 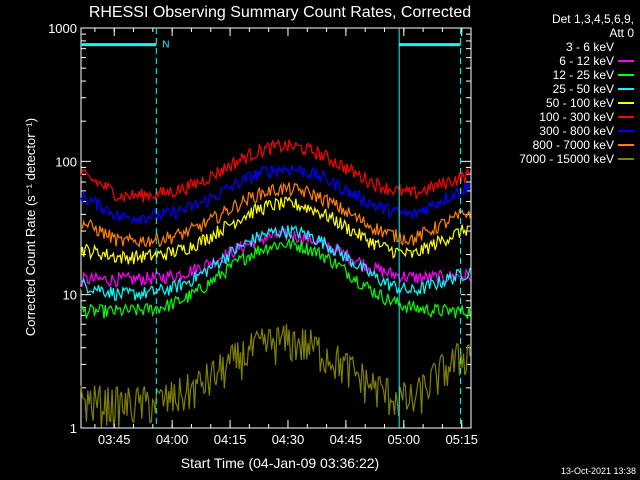 What do you see at coordinates (598, 471) in the screenshot?
I see `timestamp: 13-Oct-2021 13:38` at bounding box center [598, 471].